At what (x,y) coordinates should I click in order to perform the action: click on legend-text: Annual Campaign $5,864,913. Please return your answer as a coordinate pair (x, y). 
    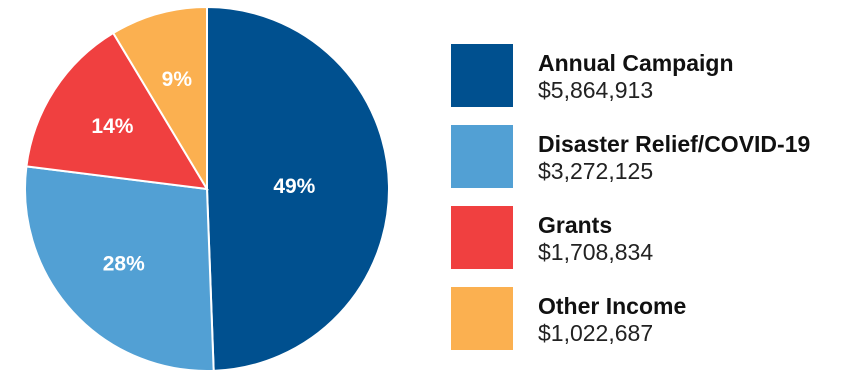
    Looking at the image, I should click on (636, 77).